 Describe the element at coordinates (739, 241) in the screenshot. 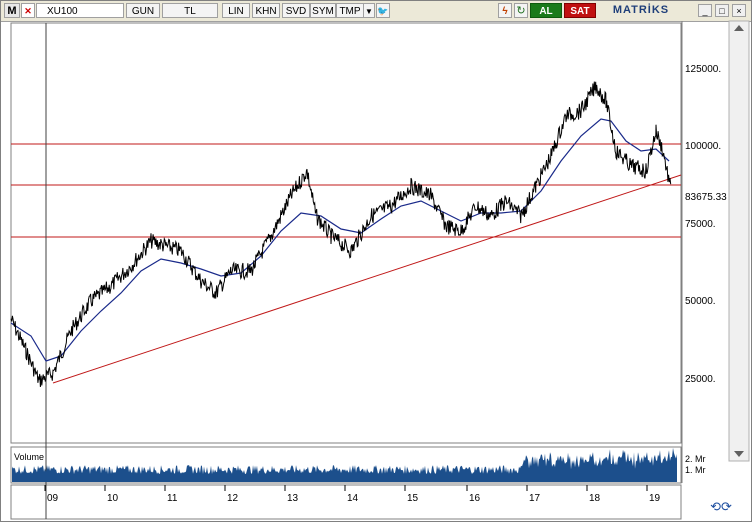

I see `scrollbar` at that location.